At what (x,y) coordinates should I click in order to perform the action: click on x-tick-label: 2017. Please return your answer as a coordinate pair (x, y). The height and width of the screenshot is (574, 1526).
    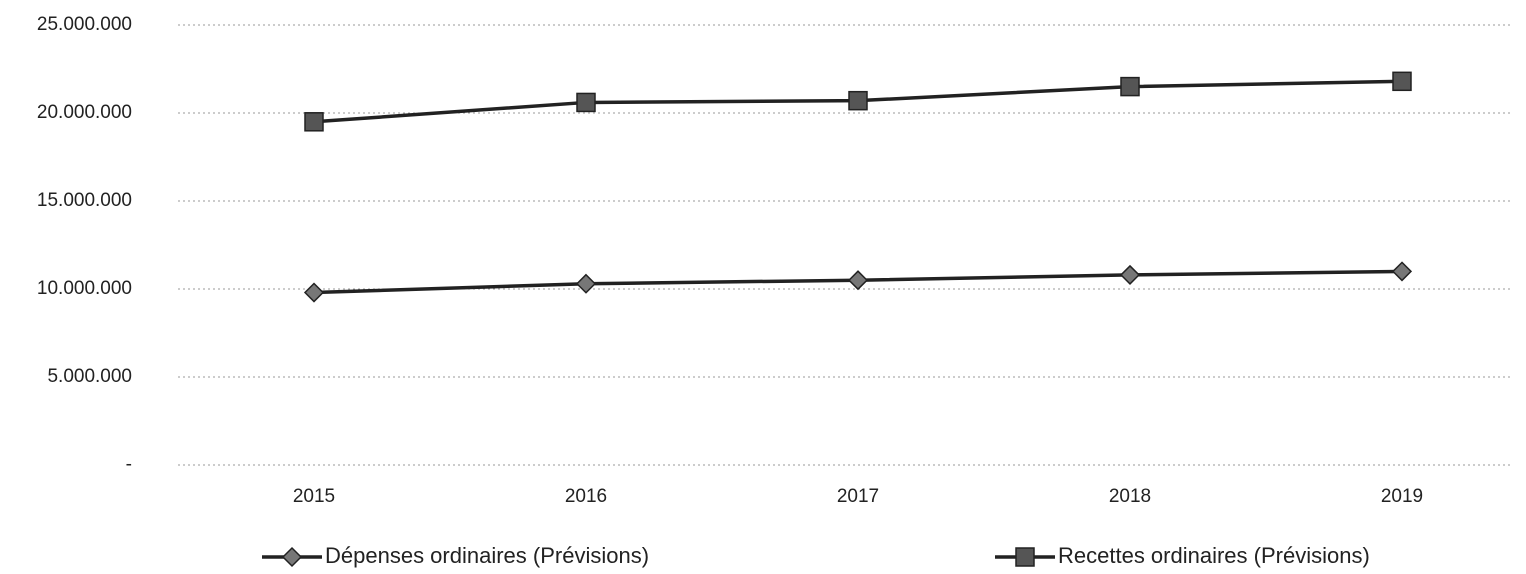
    Looking at the image, I should click on (858, 496).